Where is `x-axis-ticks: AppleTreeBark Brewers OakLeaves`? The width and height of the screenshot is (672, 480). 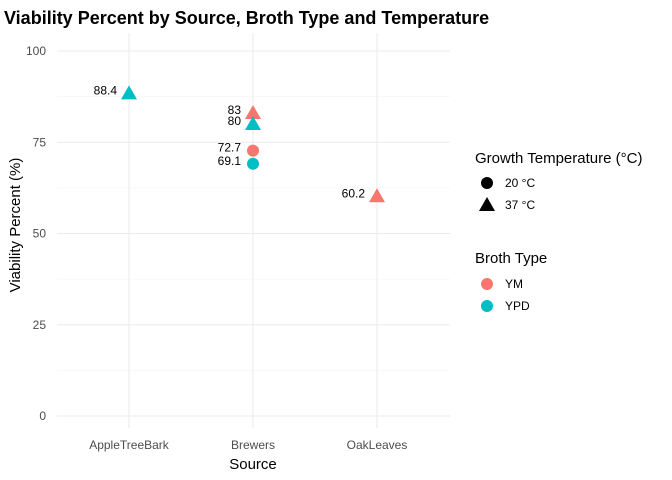 x-axis-ticks: AppleTreeBark Brewers OakLeaves is located at coordinates (248, 445).